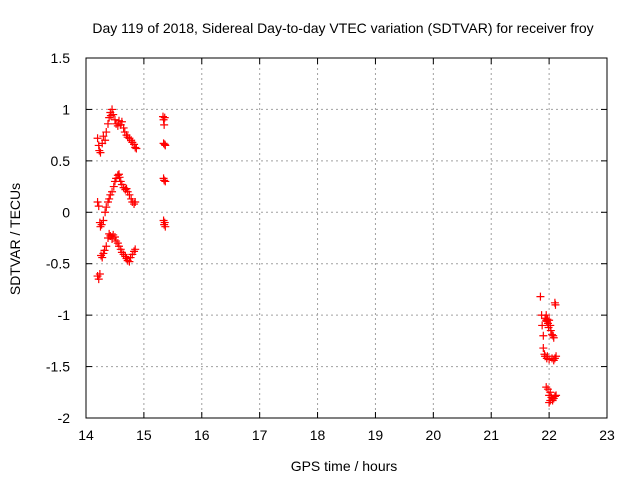  Describe the element at coordinates (549, 435) in the screenshot. I see `x-tick-label: 22` at that location.